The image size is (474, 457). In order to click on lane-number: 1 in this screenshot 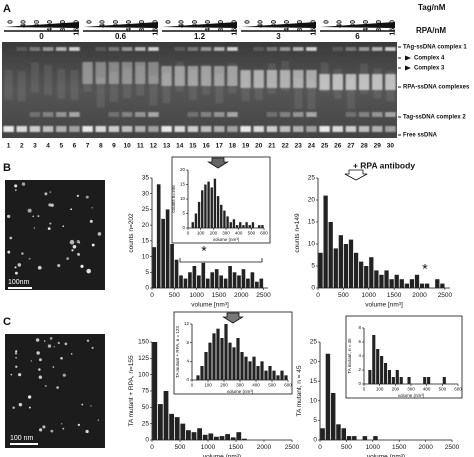, I will do `click(9, 146)`.